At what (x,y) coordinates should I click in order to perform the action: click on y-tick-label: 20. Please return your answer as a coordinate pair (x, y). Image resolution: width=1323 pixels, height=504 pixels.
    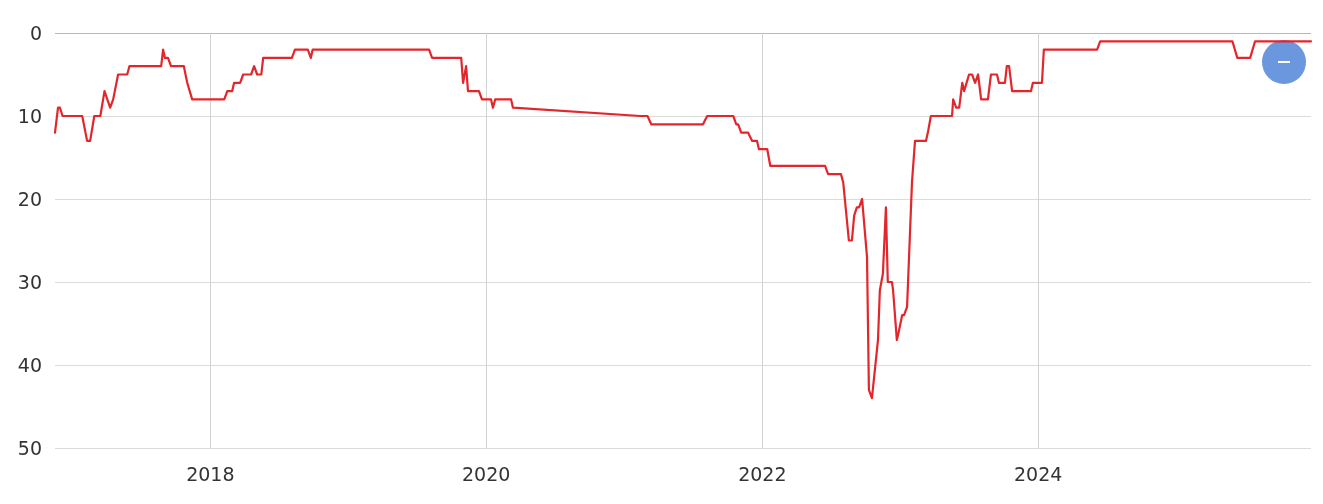
    Looking at the image, I should click on (29, 199).